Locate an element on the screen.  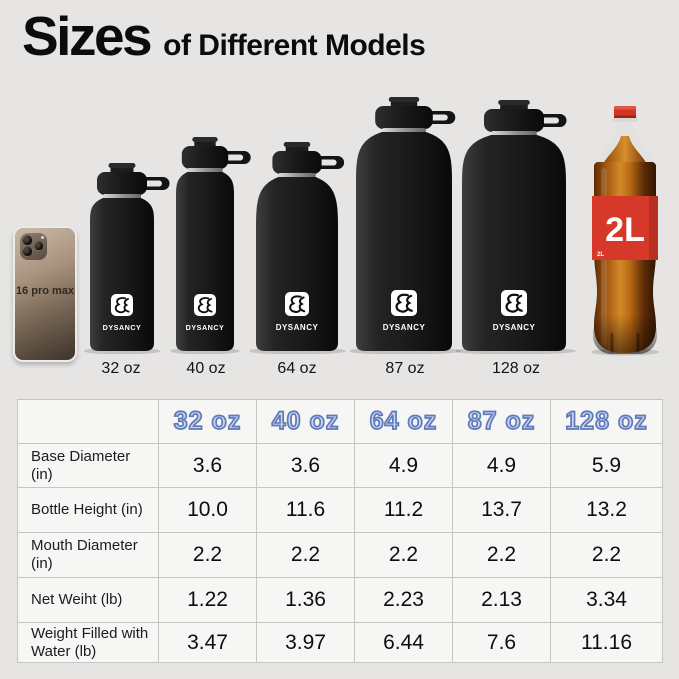
soda-label-band is located at coordinates (625, 228).